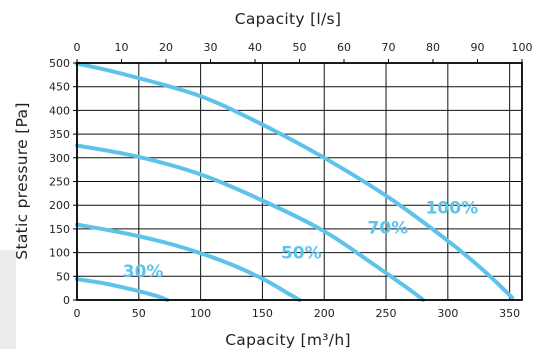 This screenshot has height=349, width=537. I want to click on x-axis-top-title: Capacity [l/s], so click(288, 19).